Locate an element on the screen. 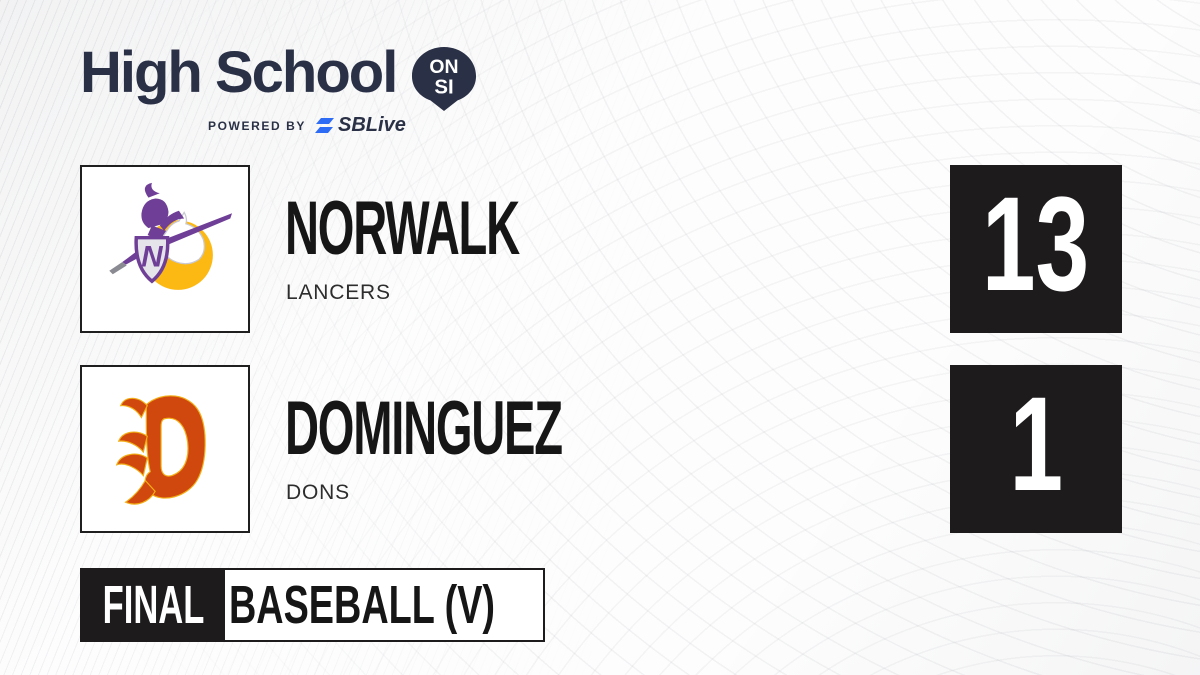 The image size is (1200, 675). pin-text-on: ON is located at coordinates (444, 67).